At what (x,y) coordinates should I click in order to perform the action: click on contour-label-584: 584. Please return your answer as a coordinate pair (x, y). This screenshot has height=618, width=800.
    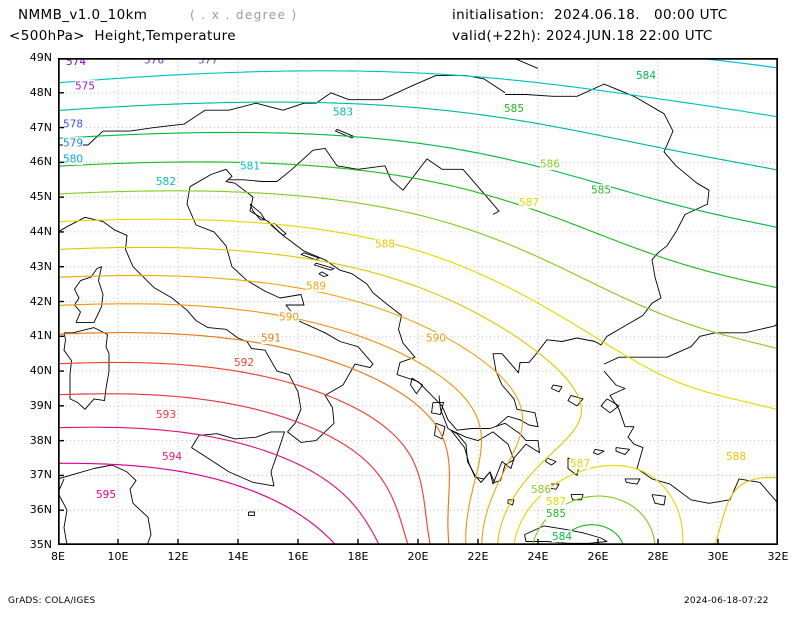
    Looking at the image, I should click on (646, 76).